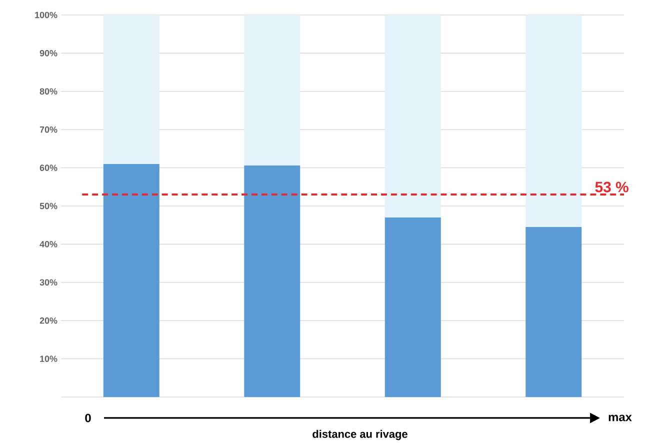  What do you see at coordinates (49, 167) in the screenshot?
I see `y-tick-label: 60%` at bounding box center [49, 167].